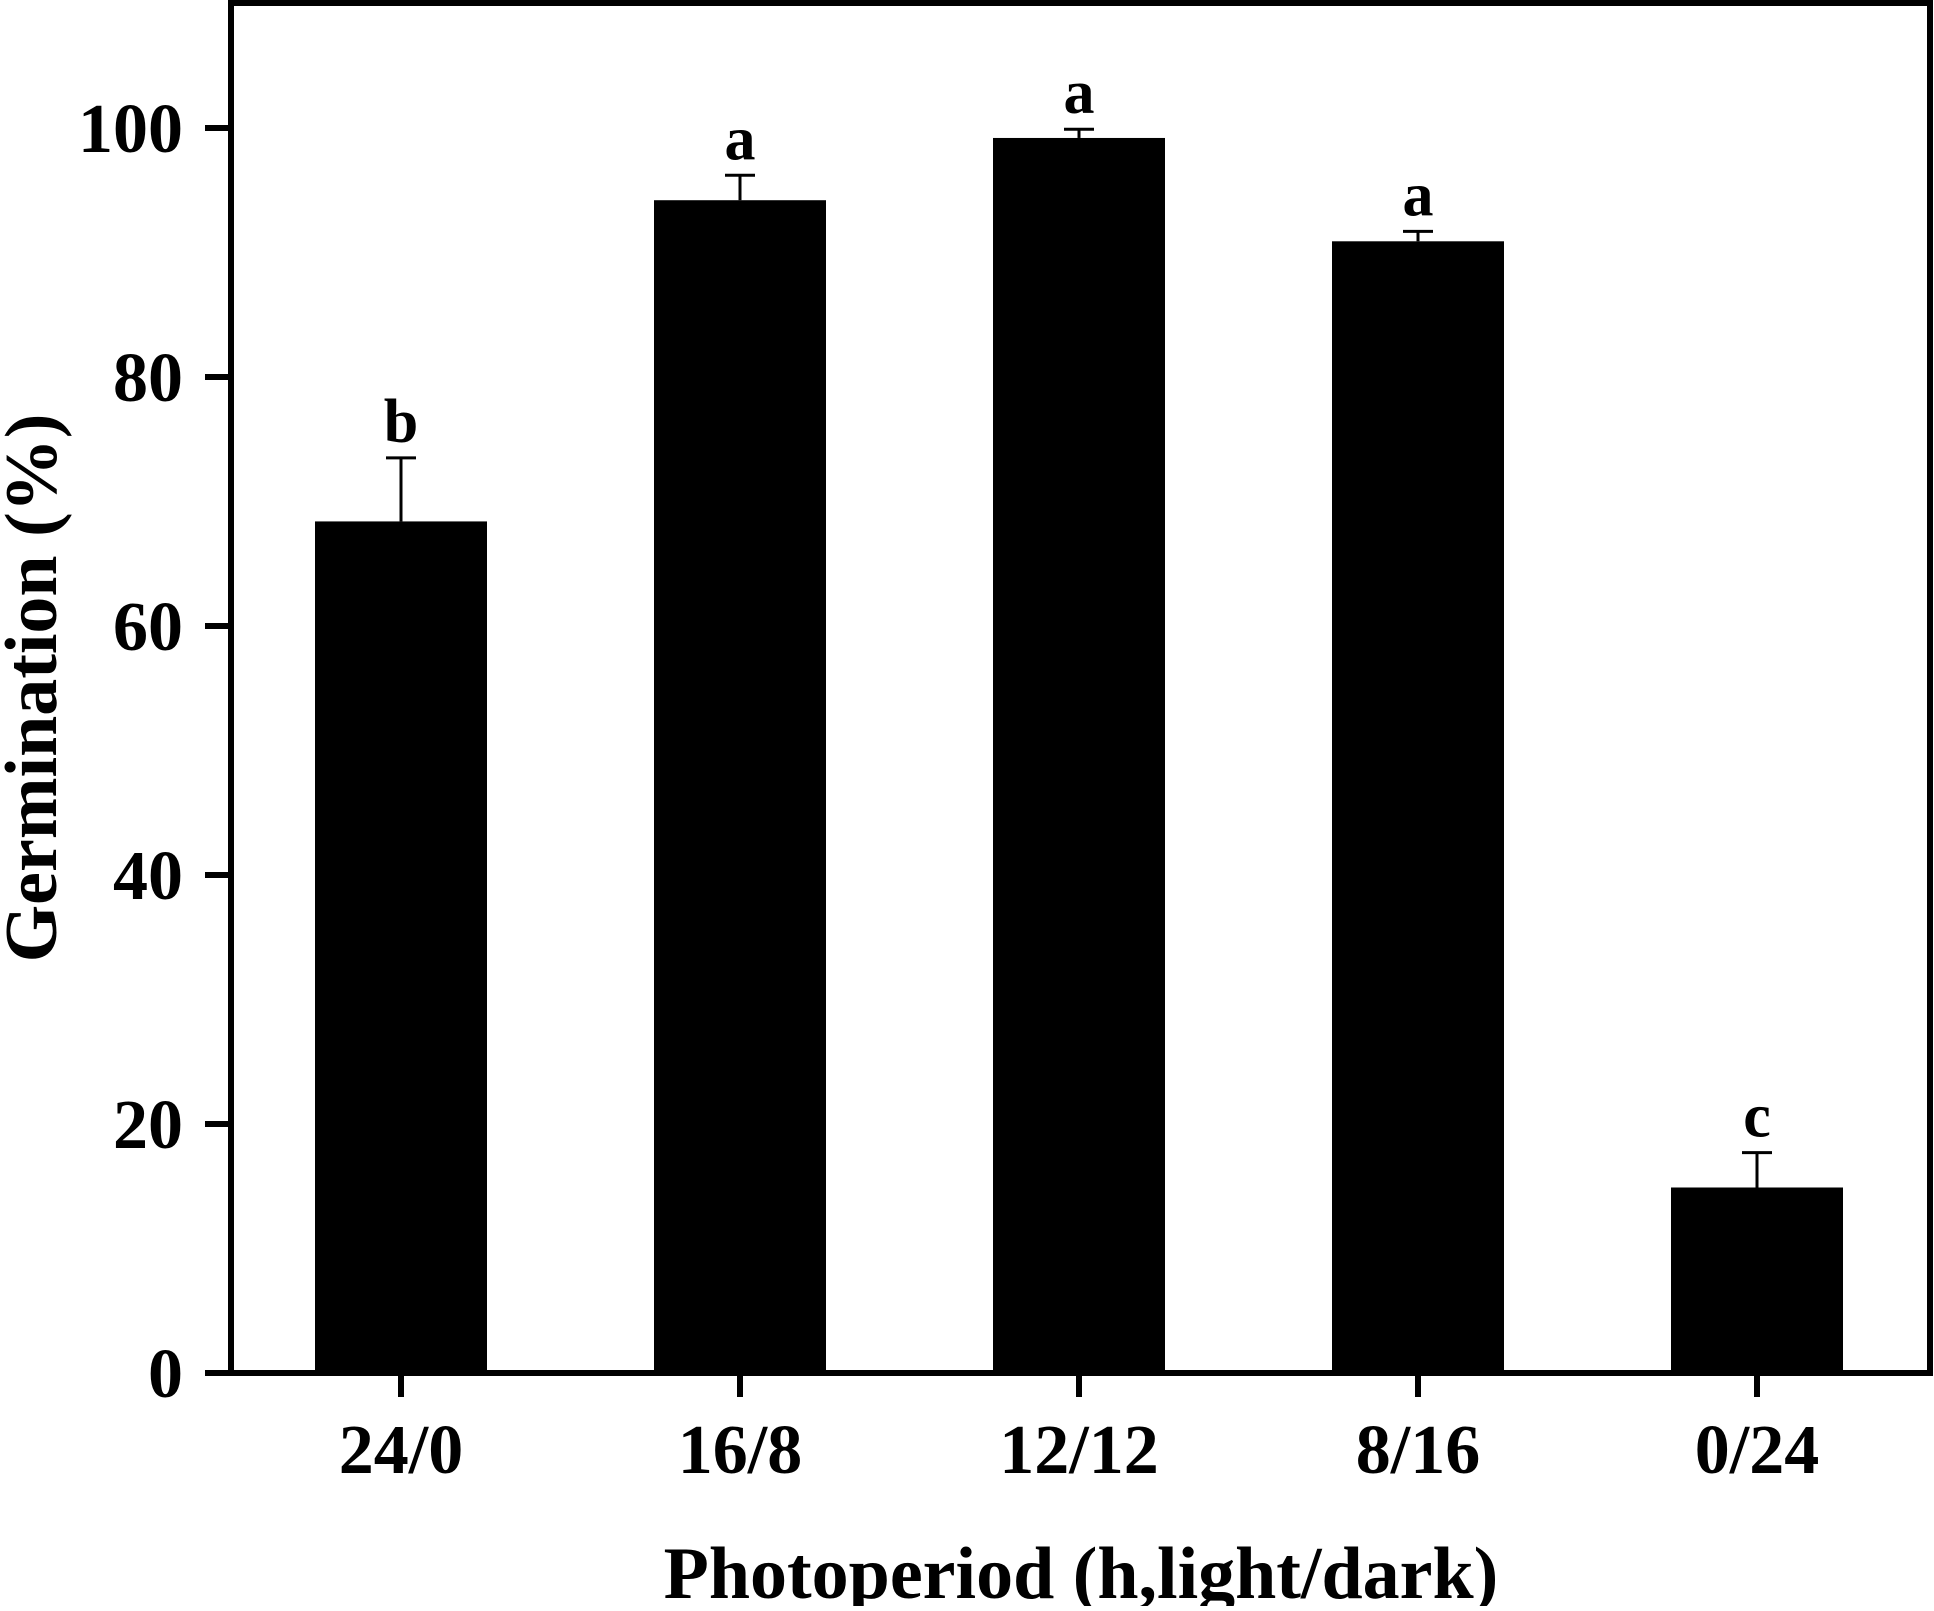 The image size is (1934, 1611). What do you see at coordinates (36, 688) in the screenshot?
I see `y-axis-title: Germination (%)` at bounding box center [36, 688].